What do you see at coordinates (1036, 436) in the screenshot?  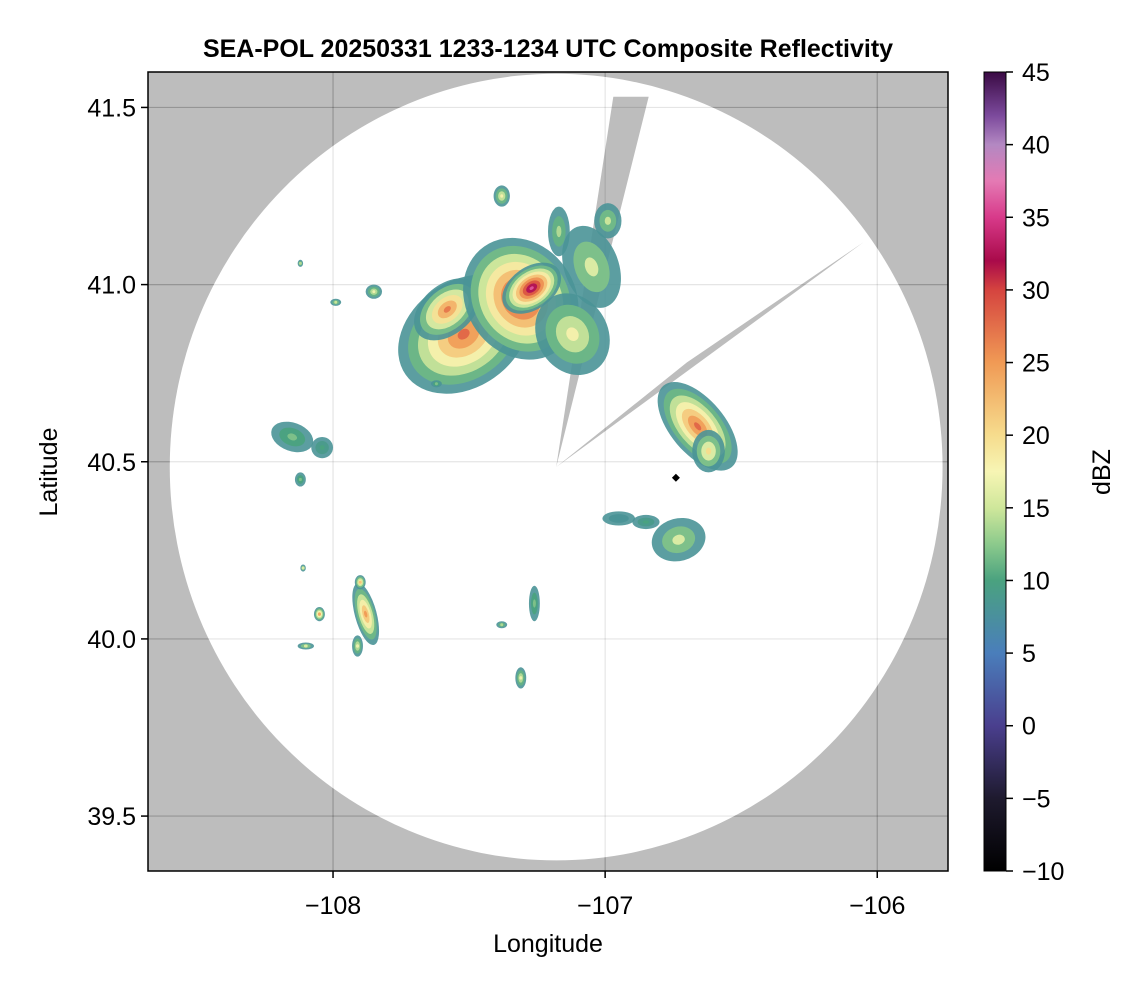 I see `colorbar-tick-label: 20` at bounding box center [1036, 436].